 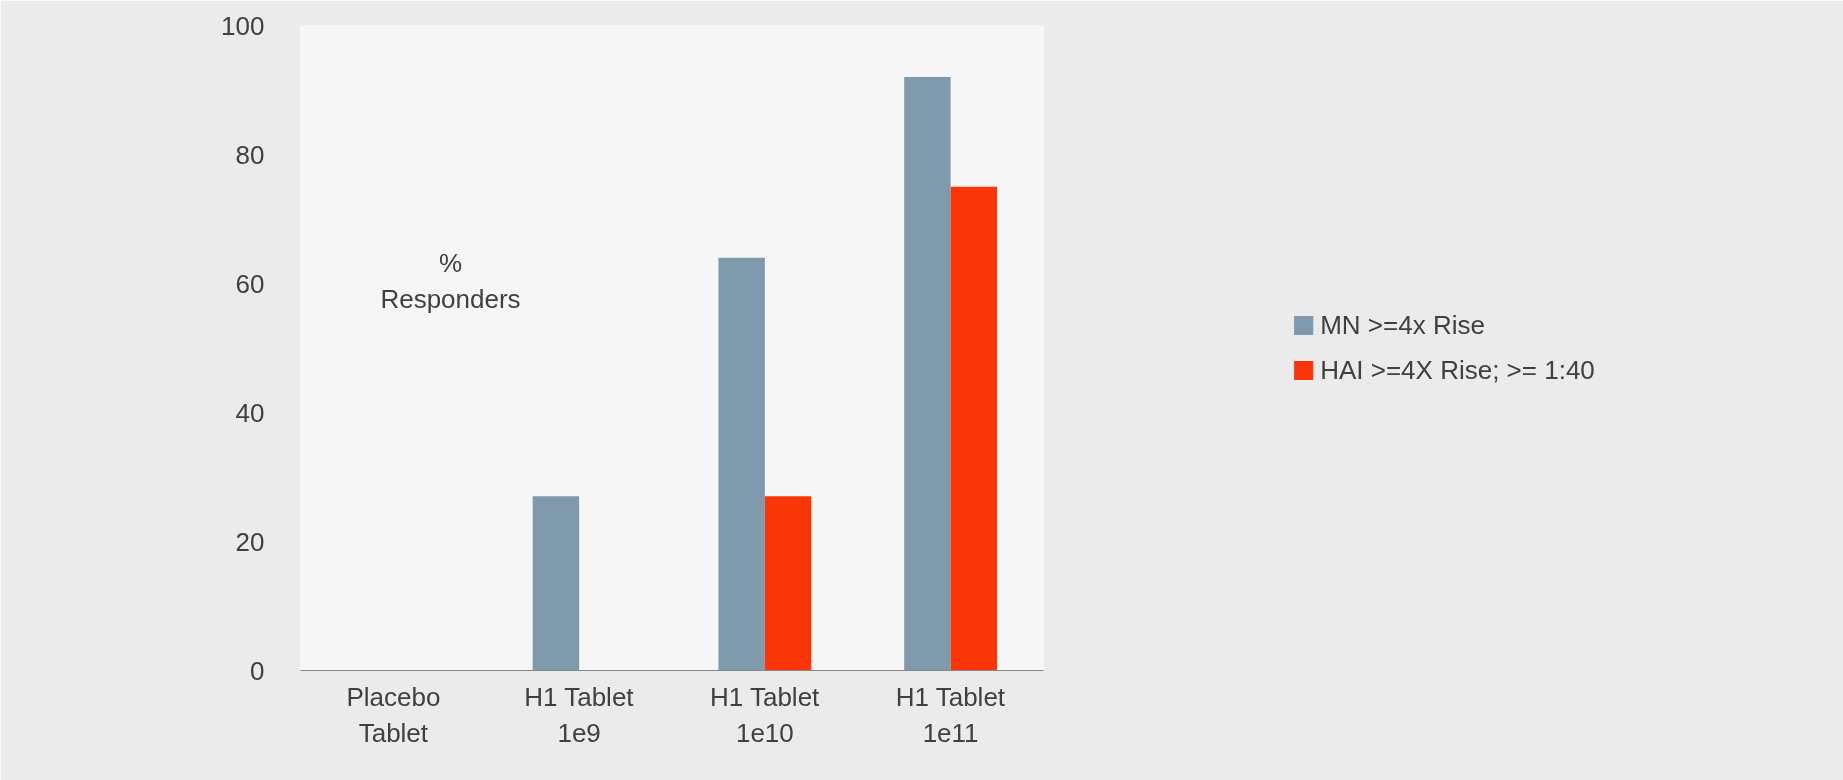 I want to click on x-tick-label: H1 Tablet 1e9, so click(x=579, y=714).